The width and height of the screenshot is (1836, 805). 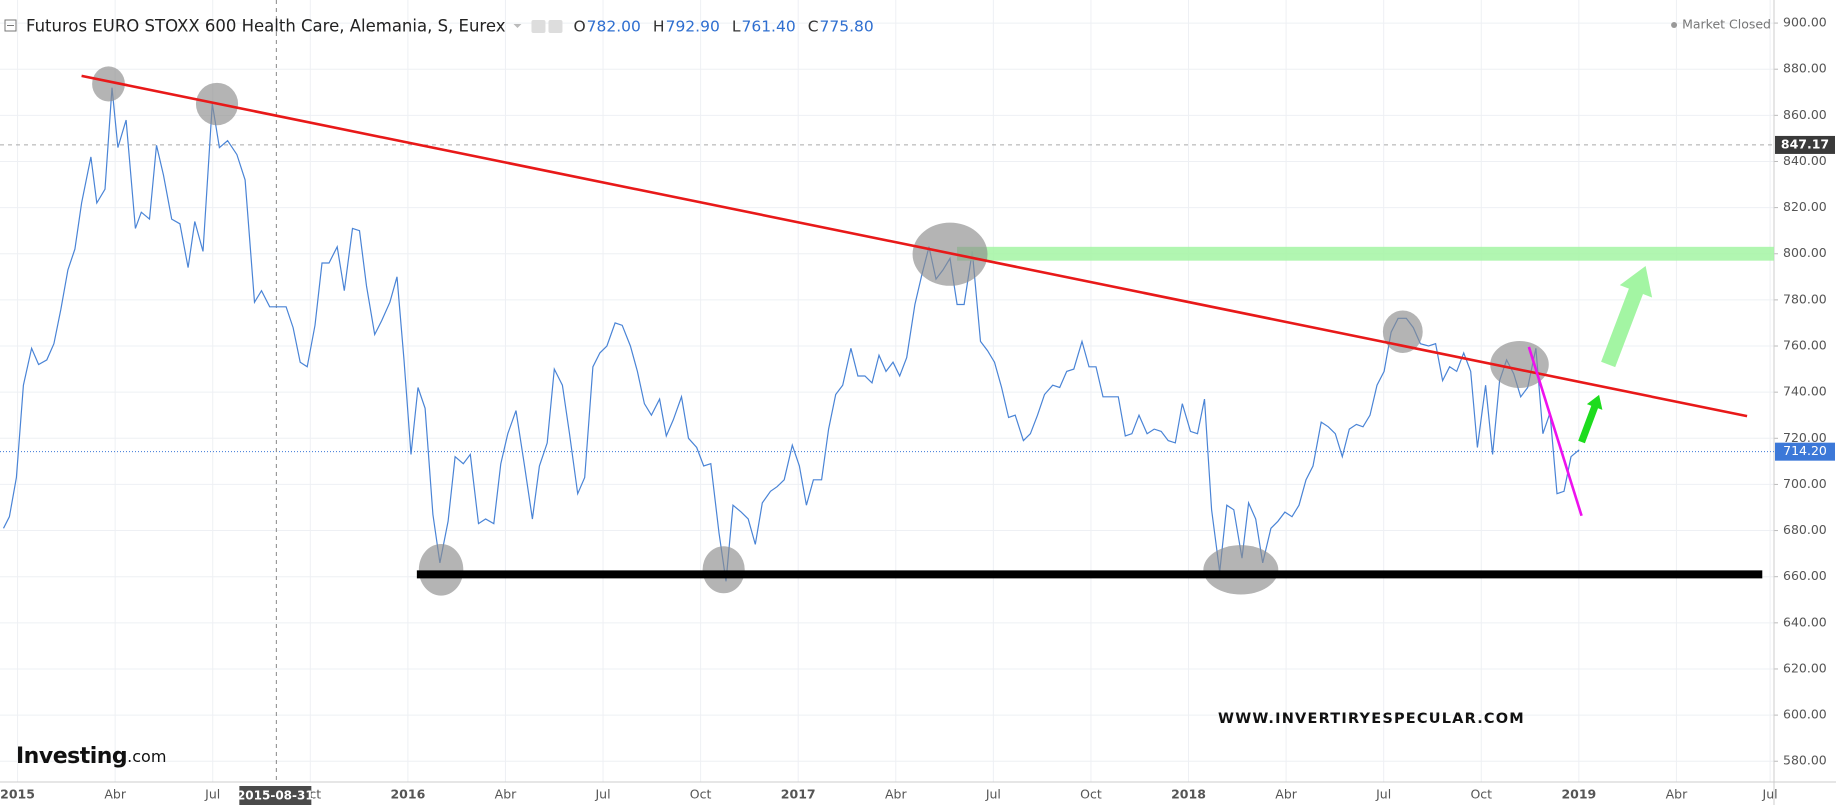 I want to click on logo-brand: Investing, so click(x=71, y=756).